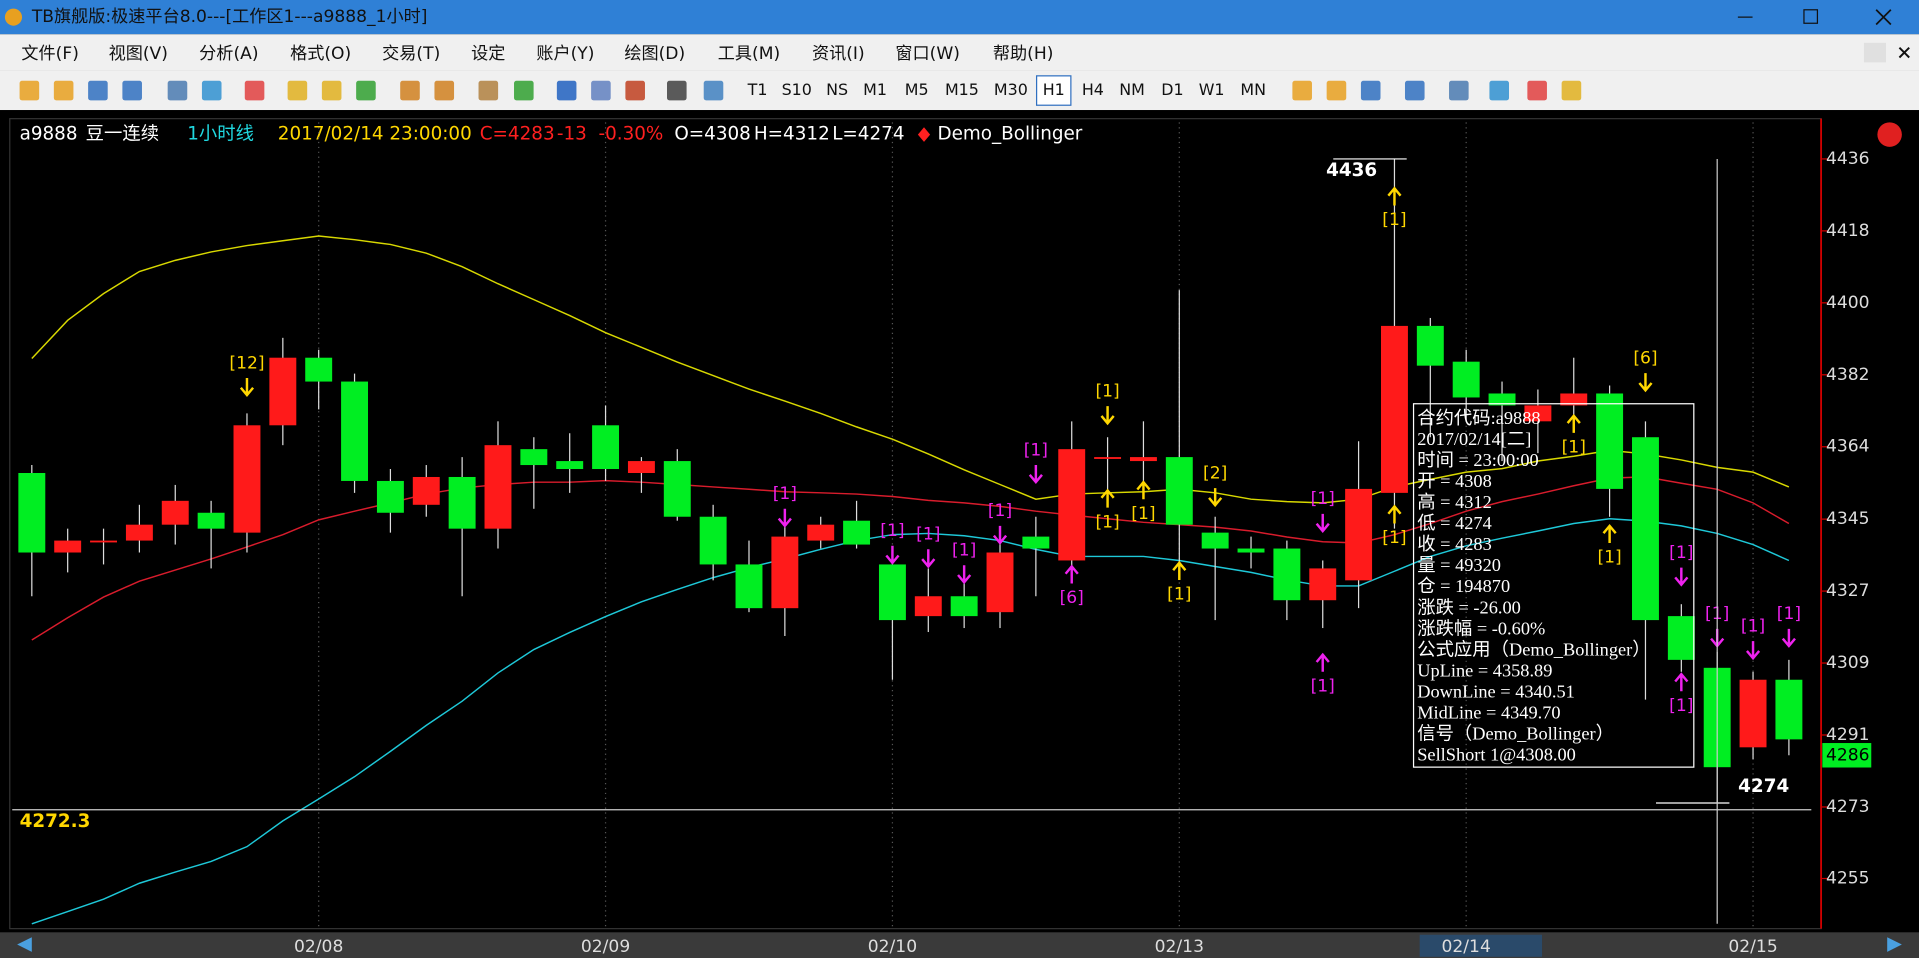  What do you see at coordinates (138, 54) in the screenshot?
I see `menu-item: 视图(V)` at bounding box center [138, 54].